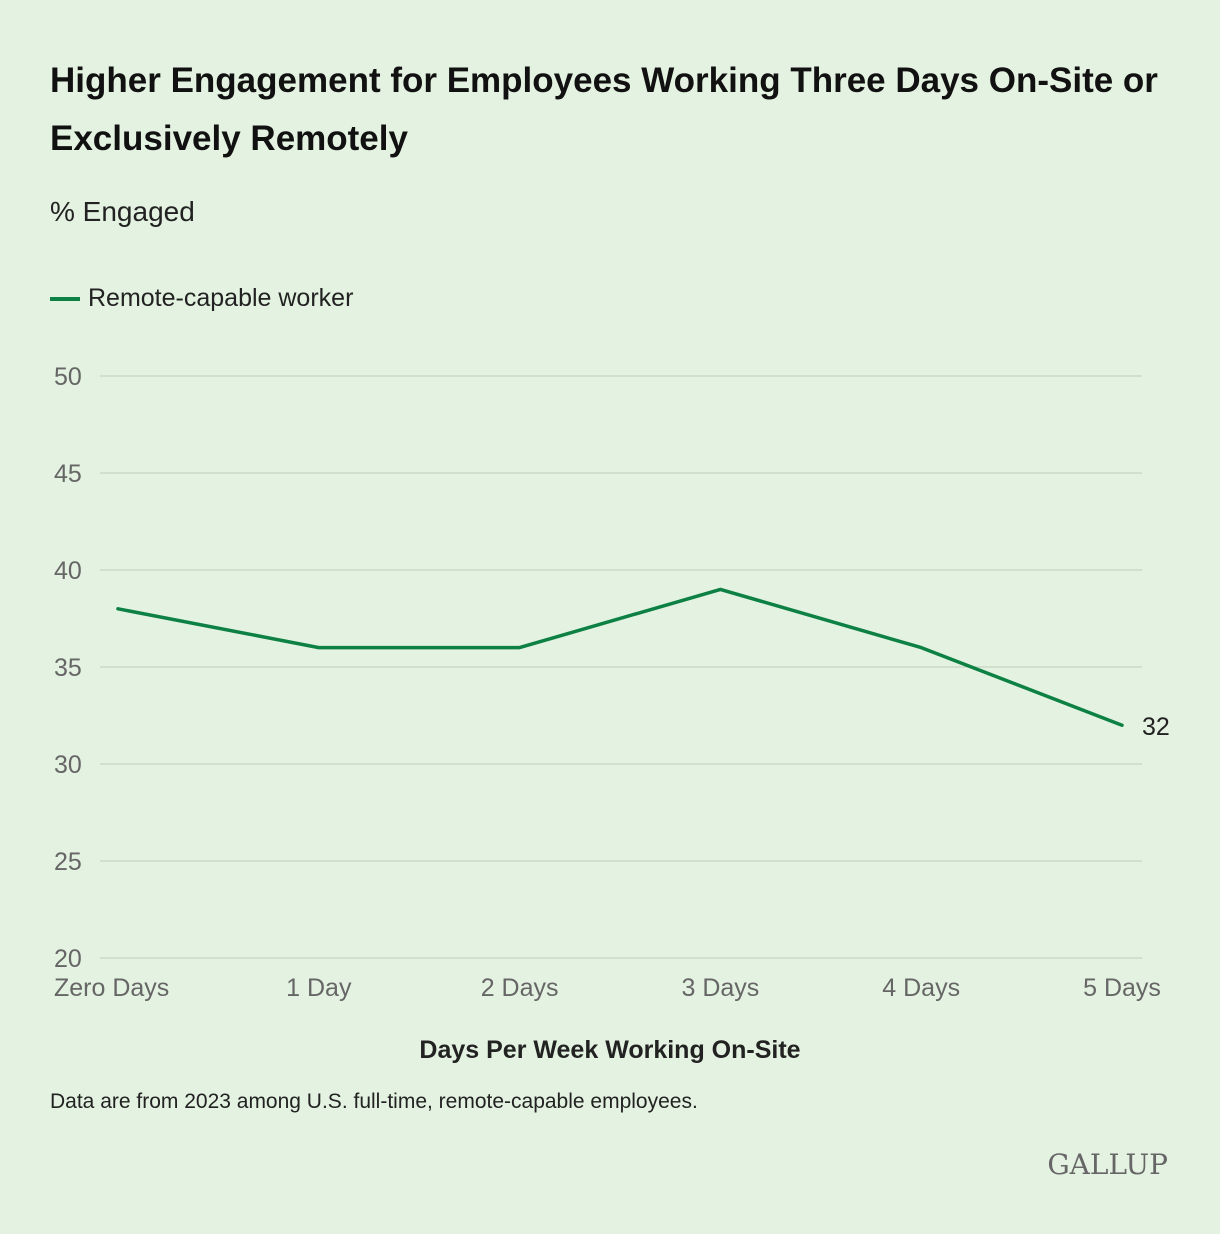  Describe the element at coordinates (68, 474) in the screenshot. I see `y-tick-label: 45` at that location.